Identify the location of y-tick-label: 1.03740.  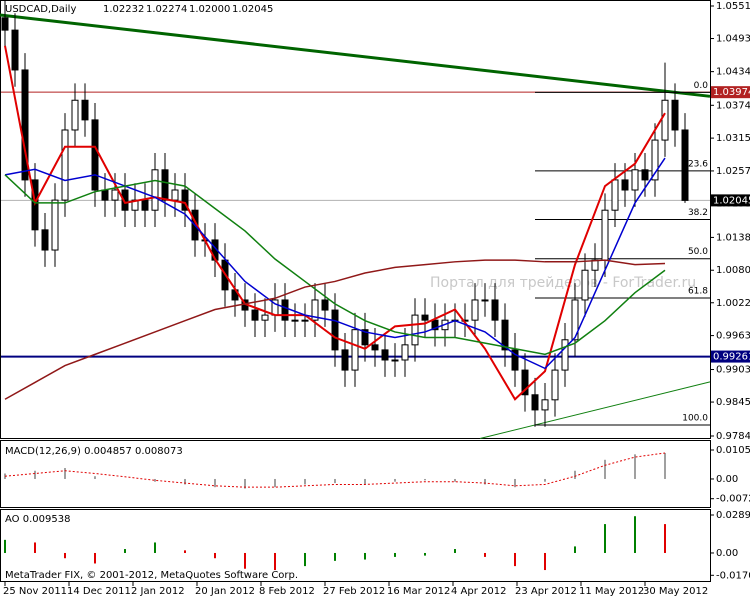
(733, 105).